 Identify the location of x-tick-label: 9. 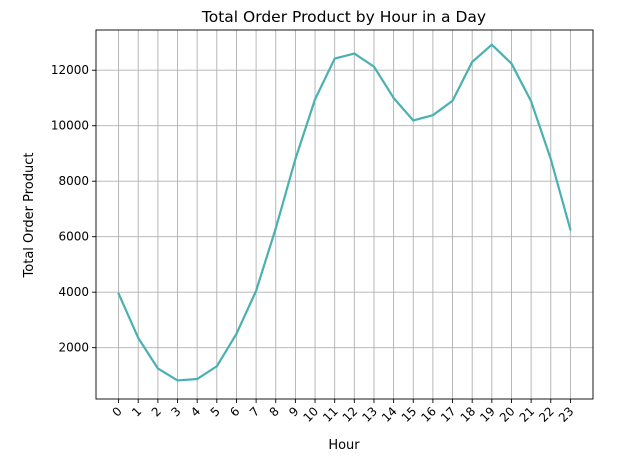
(293, 411).